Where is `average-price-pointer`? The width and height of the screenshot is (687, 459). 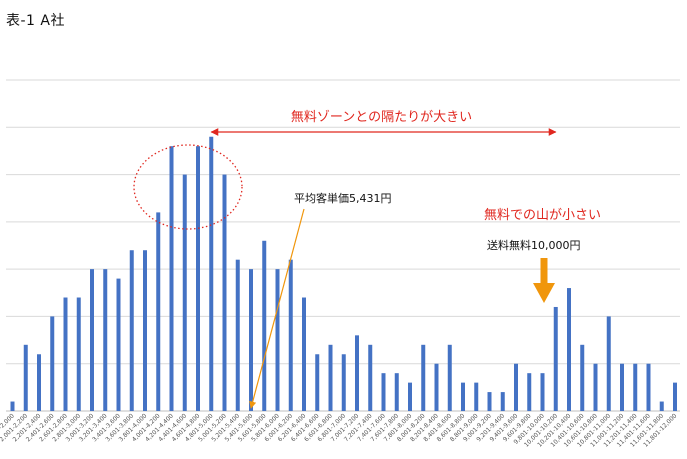
average-price-pointer is located at coordinates (277, 308).